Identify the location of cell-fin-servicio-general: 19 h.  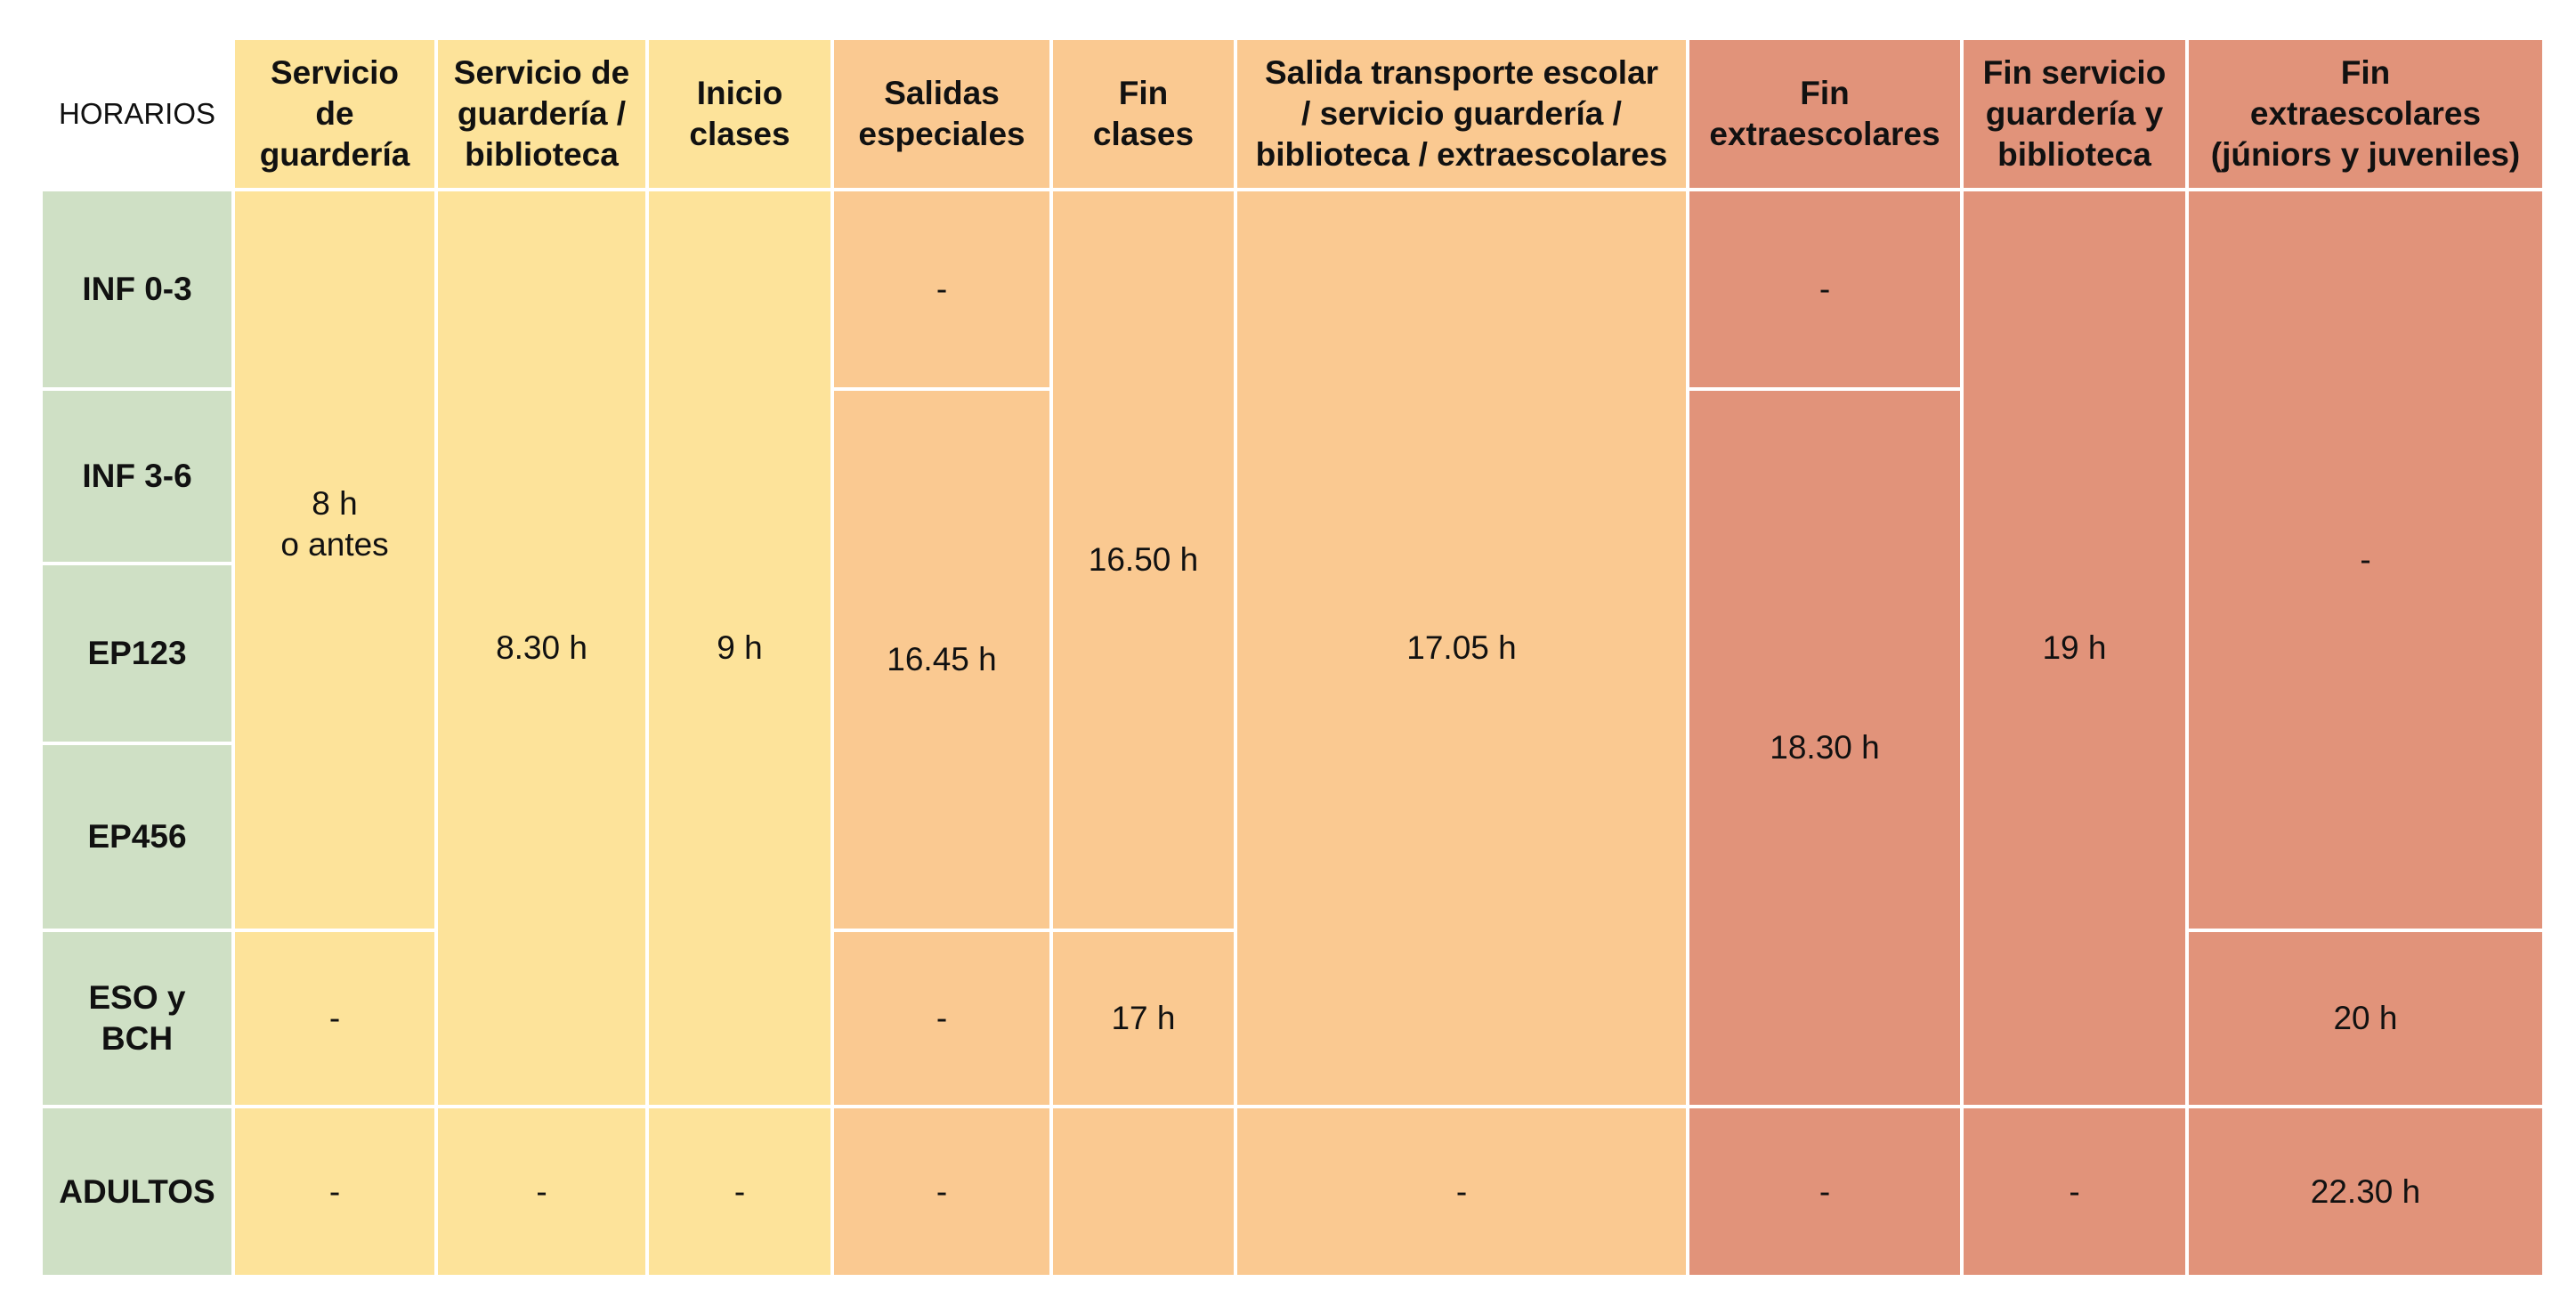
(2074, 648).